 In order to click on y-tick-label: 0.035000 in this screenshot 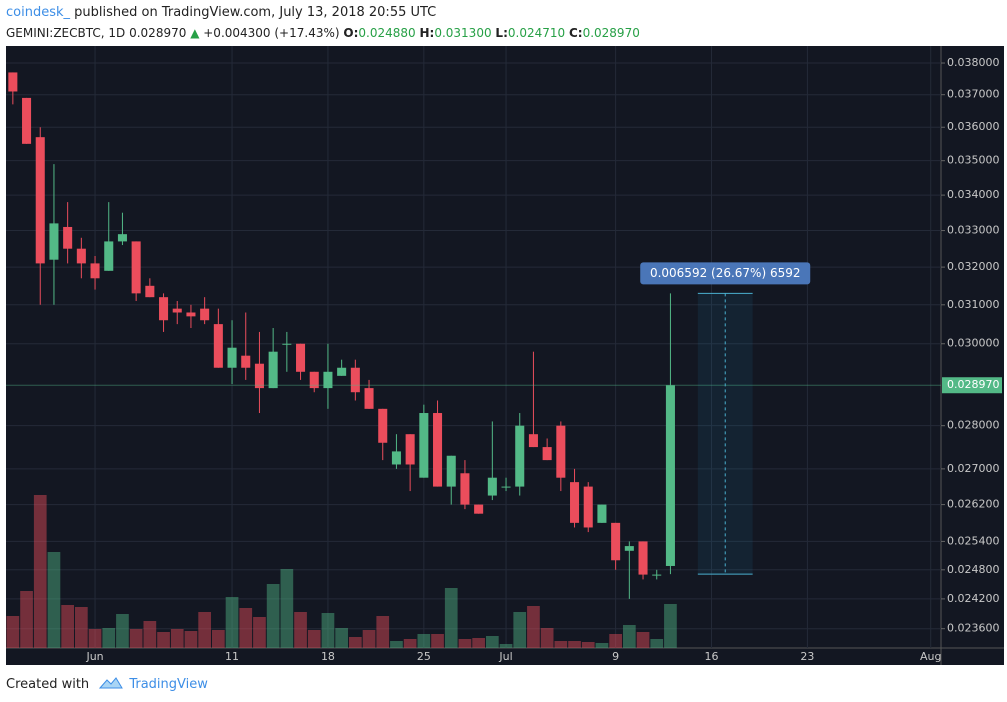, I will do `click(973, 160)`.